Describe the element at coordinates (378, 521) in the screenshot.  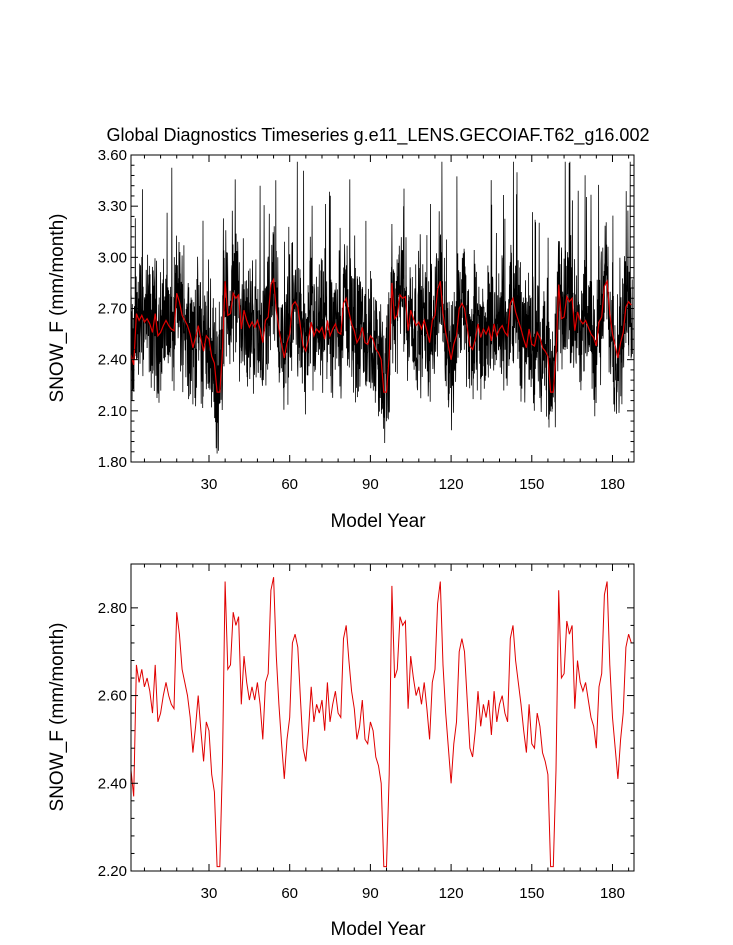
I see `top-x-axis-title: Model Year` at that location.